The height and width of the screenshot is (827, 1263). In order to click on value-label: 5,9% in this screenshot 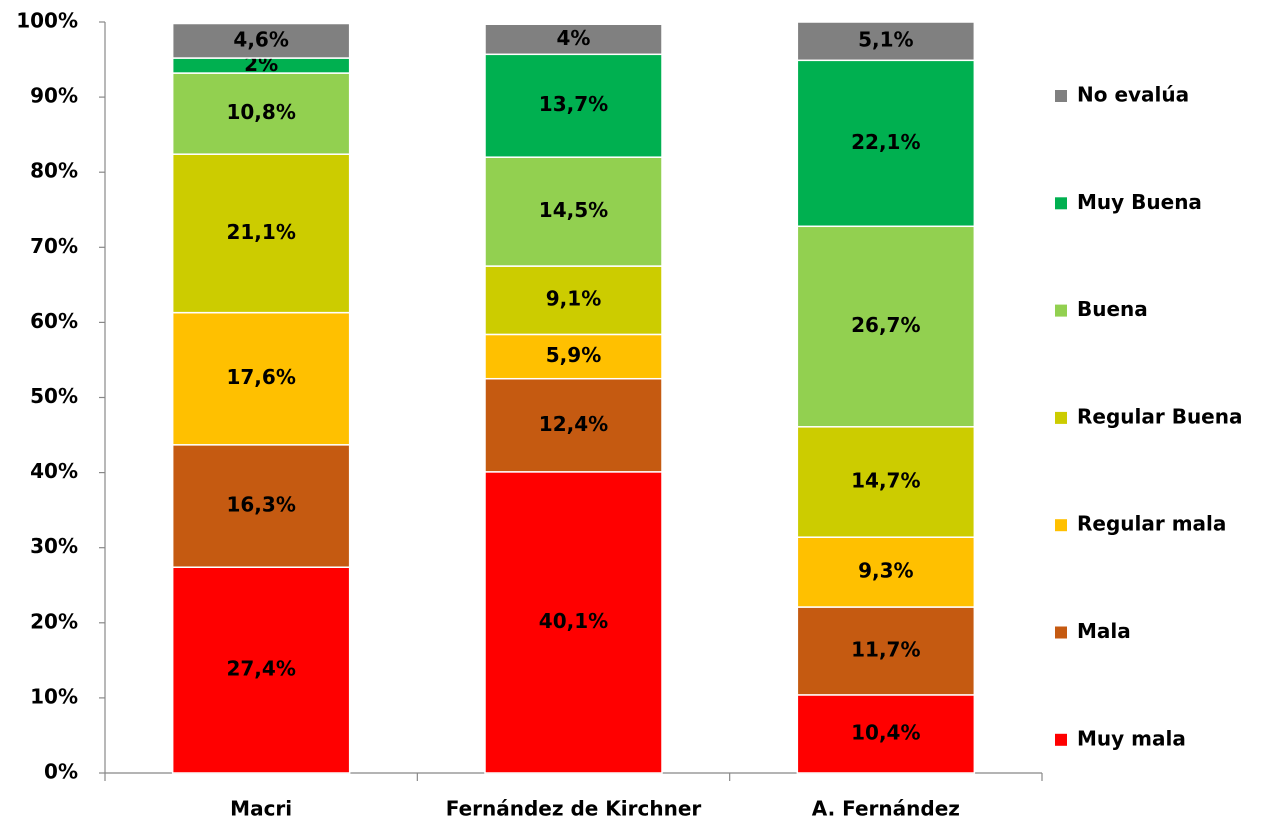, I will do `click(573, 355)`.